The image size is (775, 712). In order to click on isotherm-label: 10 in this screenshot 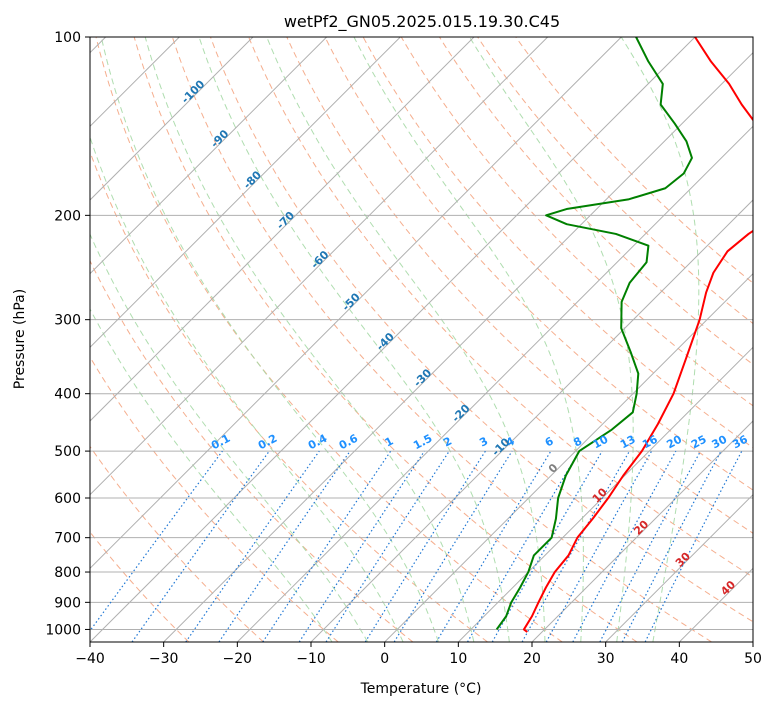, I will do `click(600, 495)`.